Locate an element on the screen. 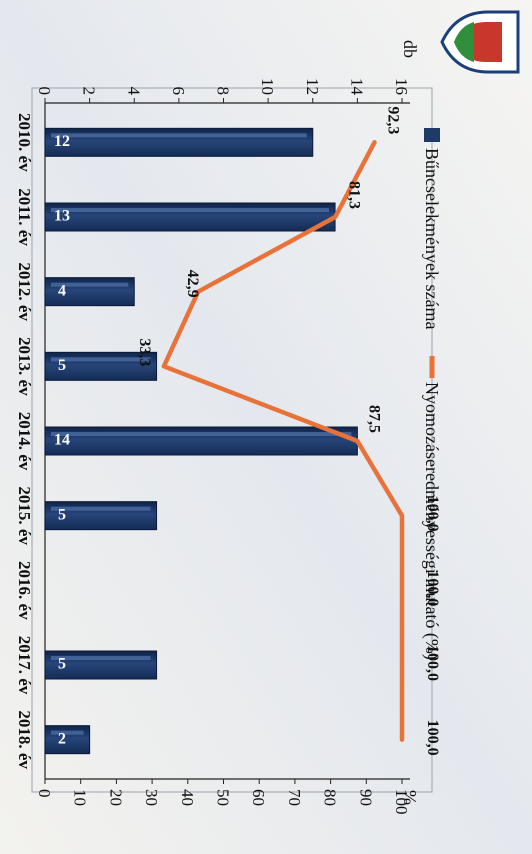 The image size is (532, 854). right-axis-tick-label: 90 is located at coordinates (365, 797).